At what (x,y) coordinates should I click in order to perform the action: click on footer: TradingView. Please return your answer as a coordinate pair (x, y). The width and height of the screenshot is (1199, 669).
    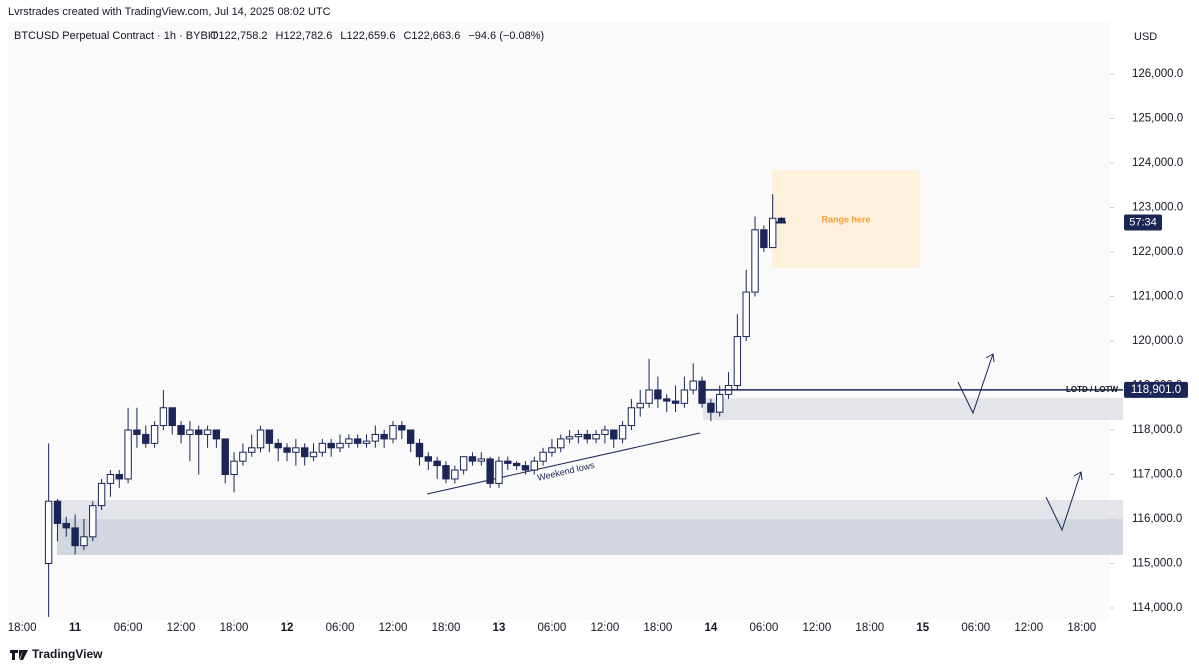
    Looking at the image, I should click on (67, 654).